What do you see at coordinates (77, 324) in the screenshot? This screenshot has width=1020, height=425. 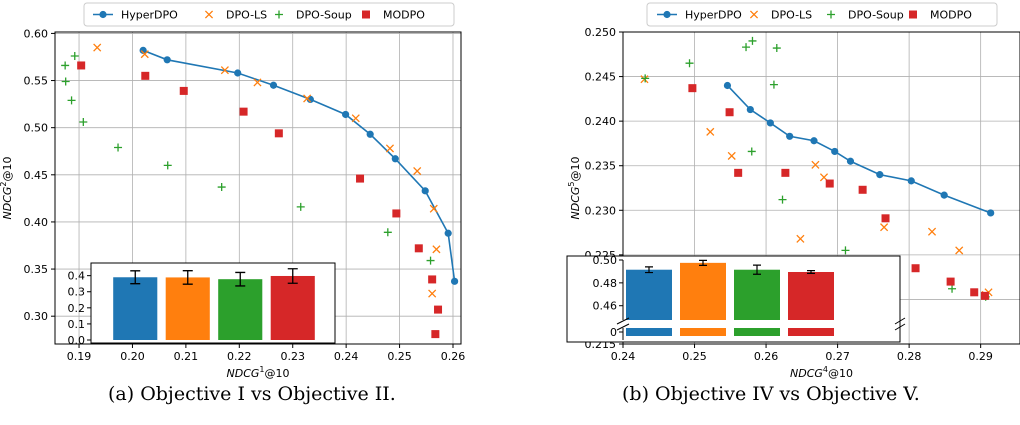 I see `inset-y-tick-label: 0.1` at bounding box center [77, 324].